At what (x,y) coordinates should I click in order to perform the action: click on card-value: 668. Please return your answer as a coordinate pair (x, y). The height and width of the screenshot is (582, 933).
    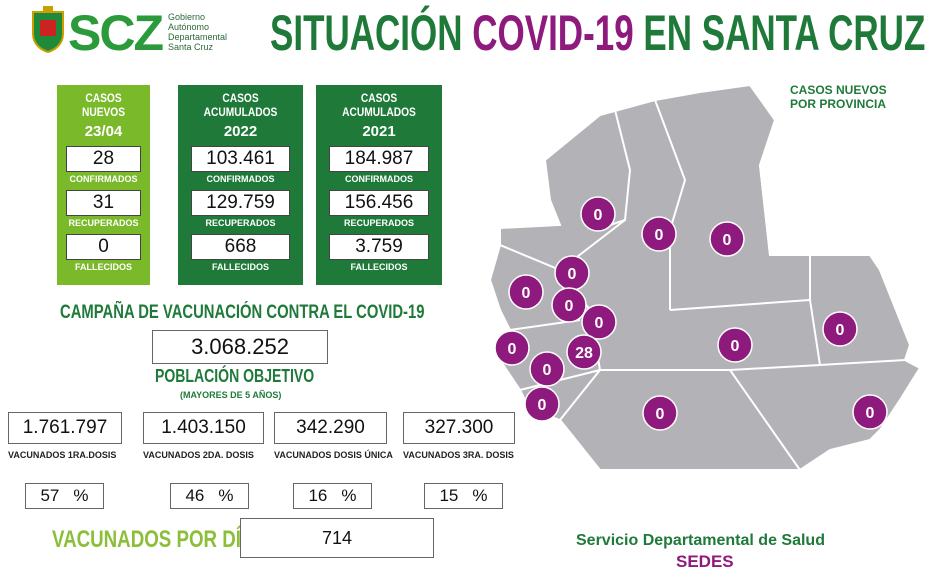
    Looking at the image, I should click on (240, 247).